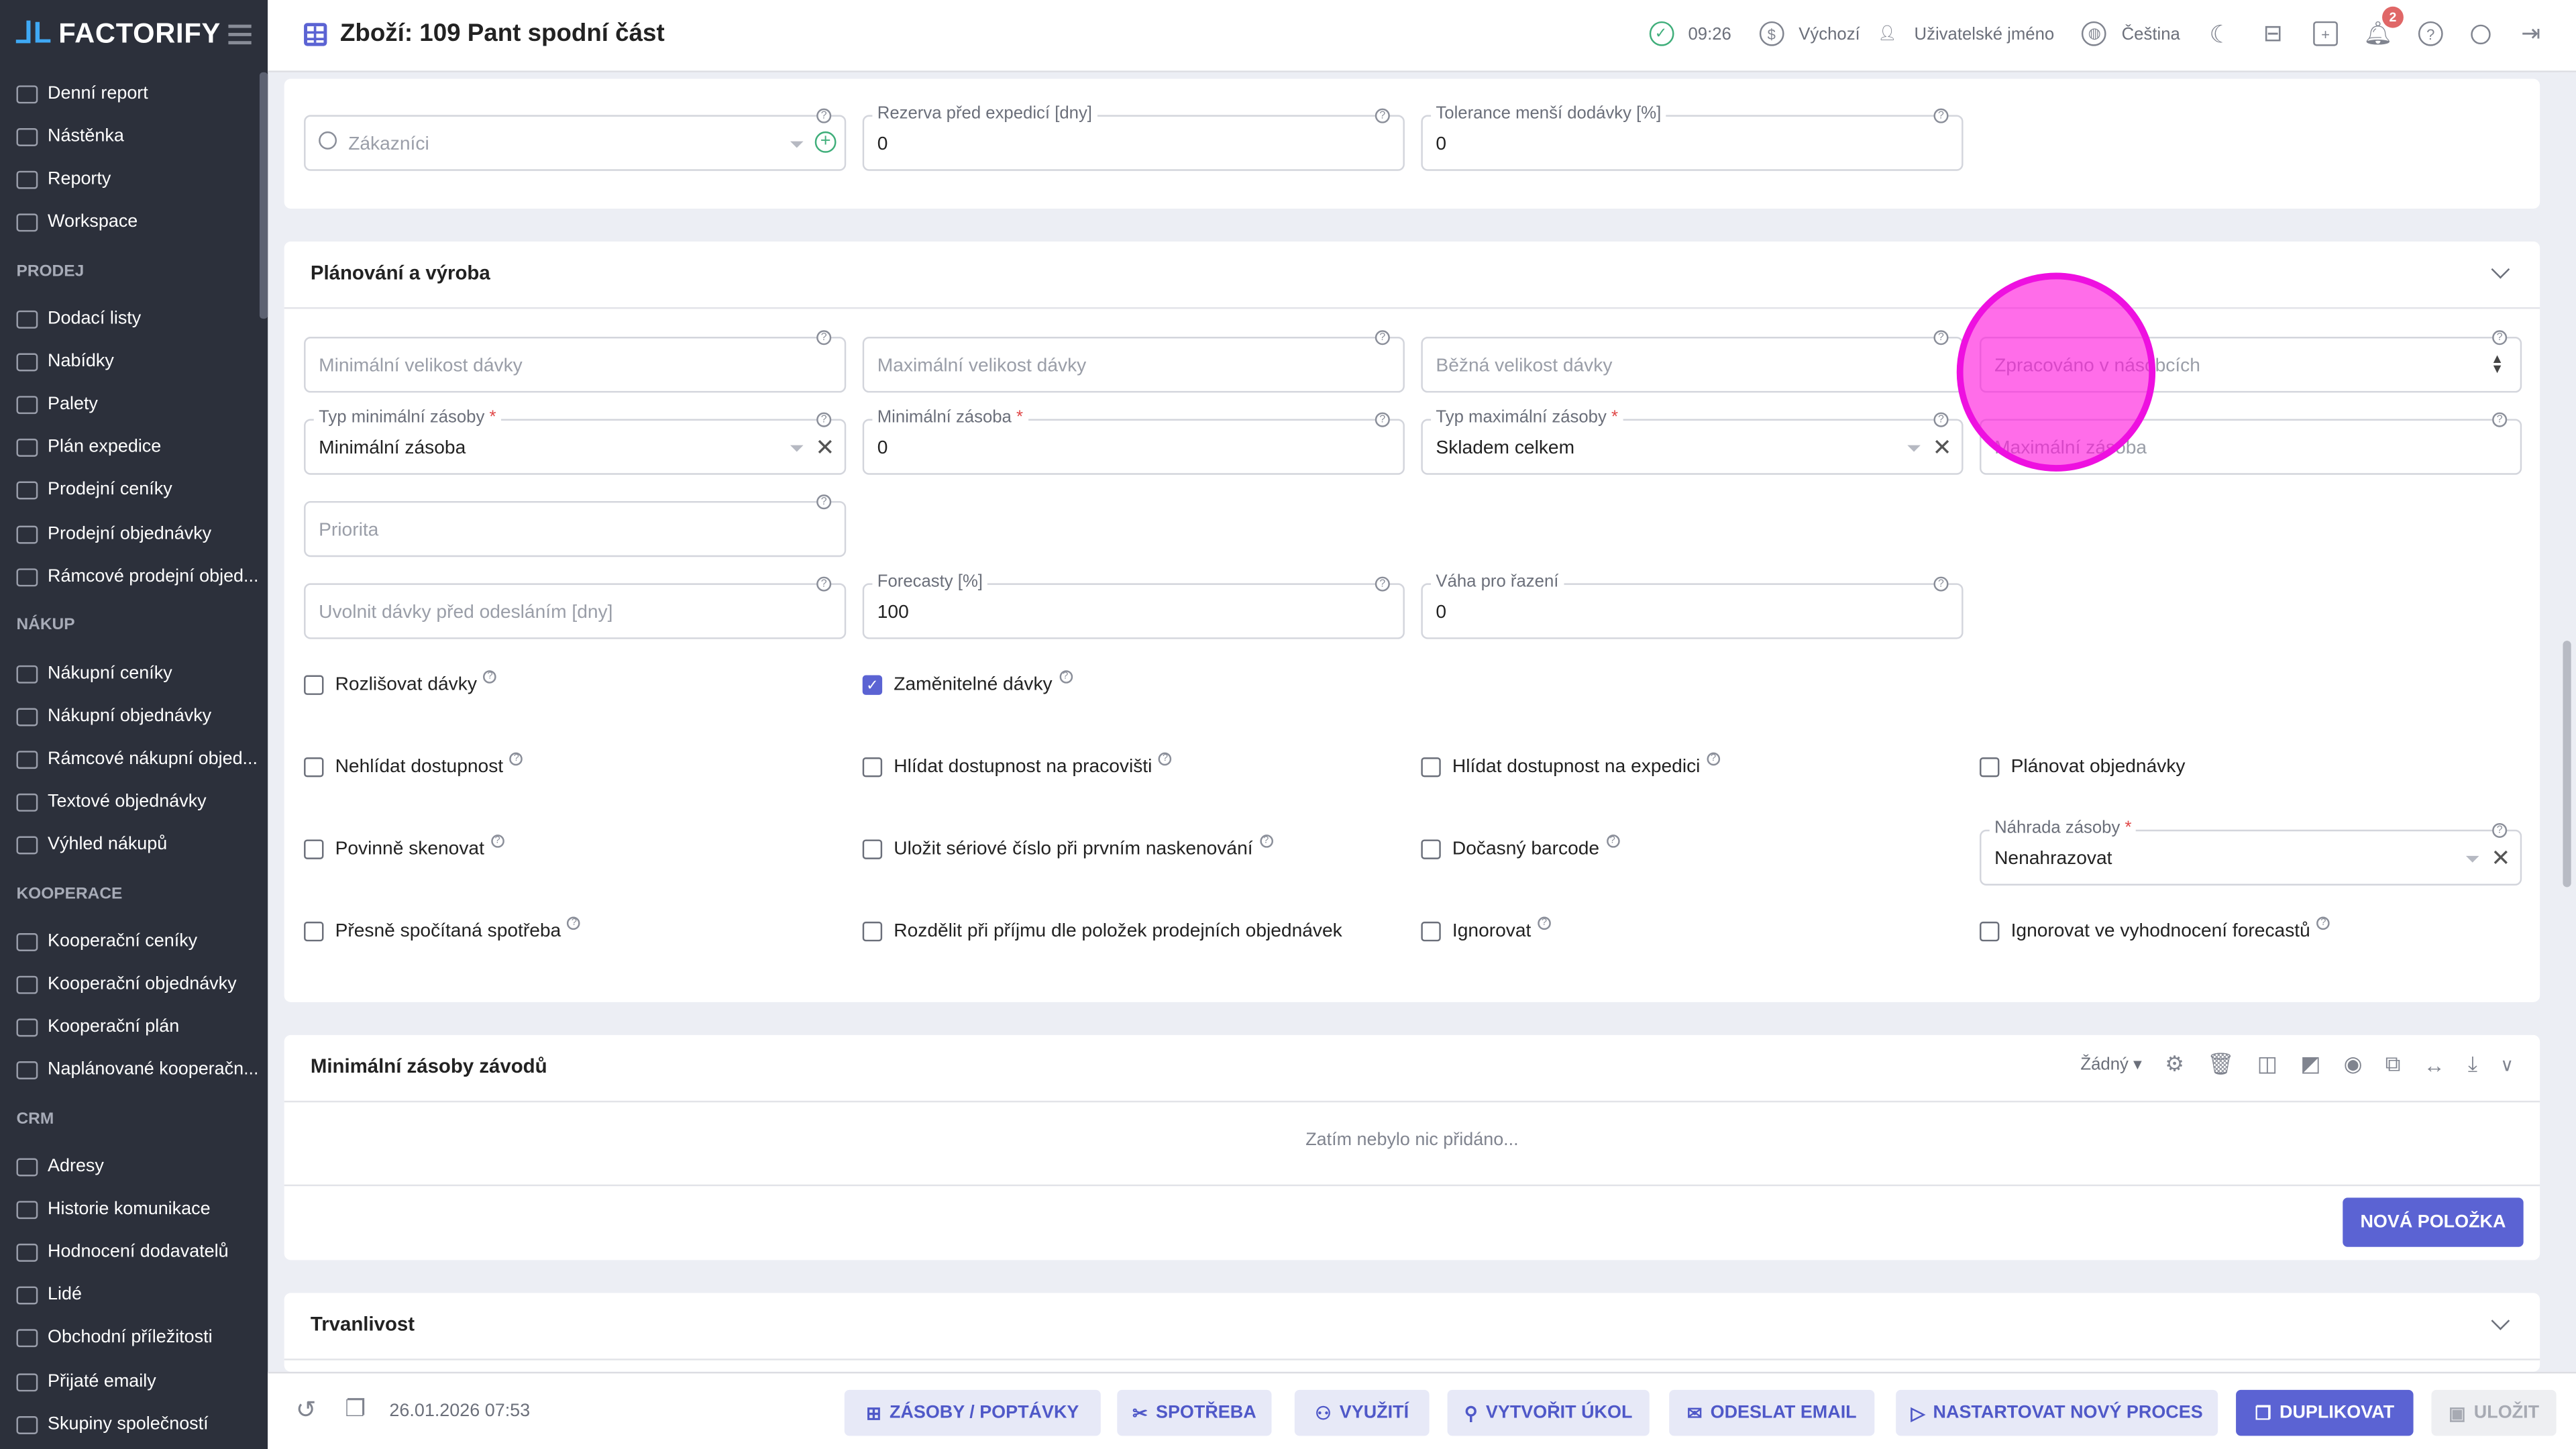  I want to click on sidebar-item: Nabídky, so click(65, 361).